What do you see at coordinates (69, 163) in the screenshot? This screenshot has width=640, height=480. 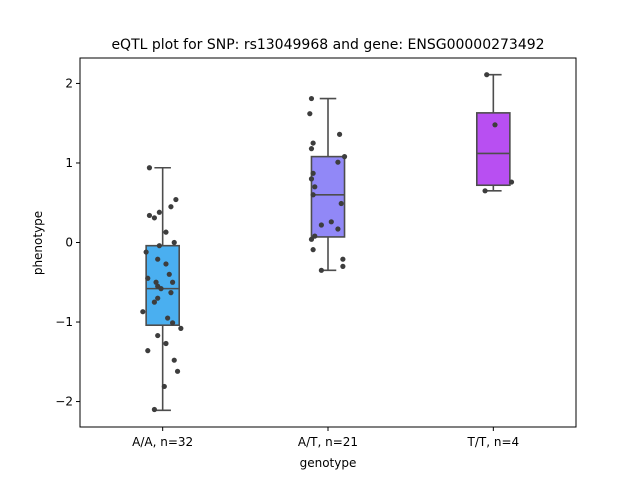 I see `y-tick-label: 1` at bounding box center [69, 163].